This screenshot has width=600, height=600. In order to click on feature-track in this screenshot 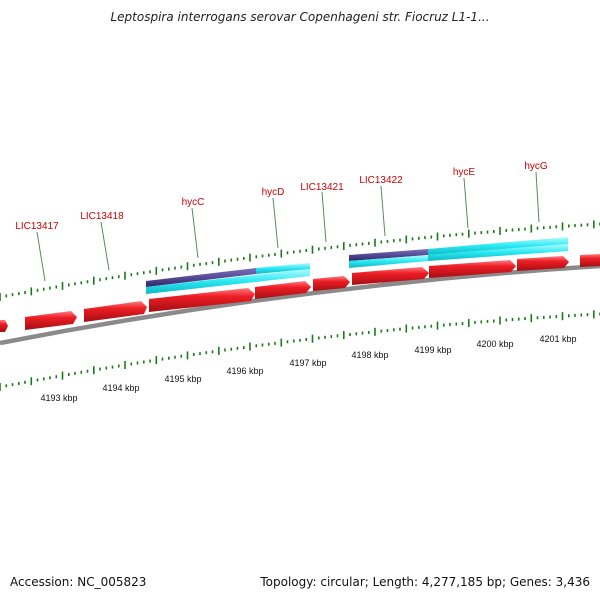, I will do `click(357, 265)`.